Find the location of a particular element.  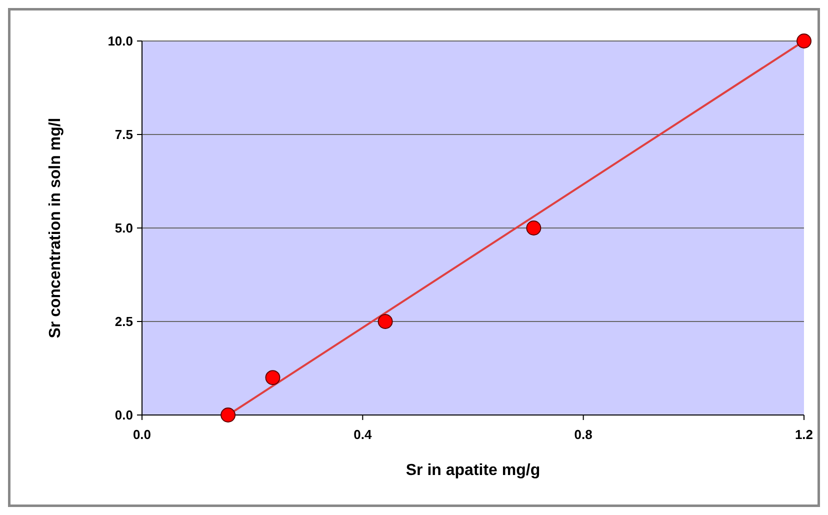

y-axis-title: Sr concentration in soln mg/l is located at coordinates (55, 228).